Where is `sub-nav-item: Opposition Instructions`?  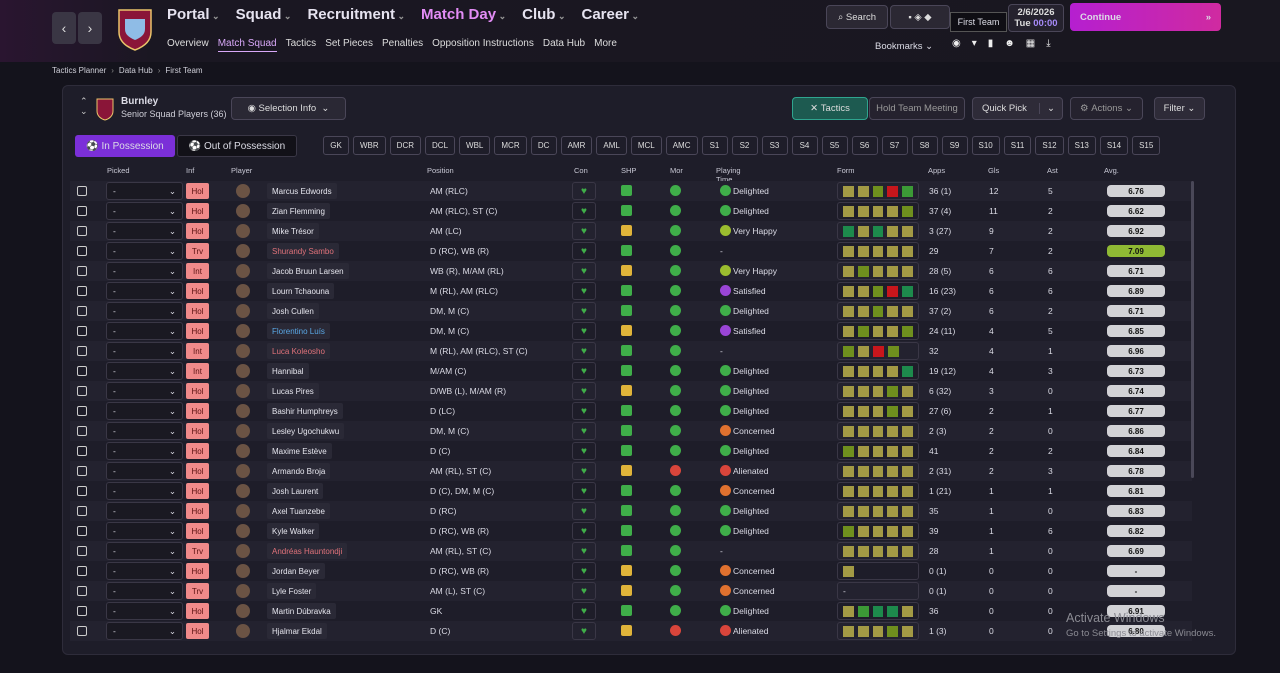 sub-nav-item: Opposition Instructions is located at coordinates (483, 43).